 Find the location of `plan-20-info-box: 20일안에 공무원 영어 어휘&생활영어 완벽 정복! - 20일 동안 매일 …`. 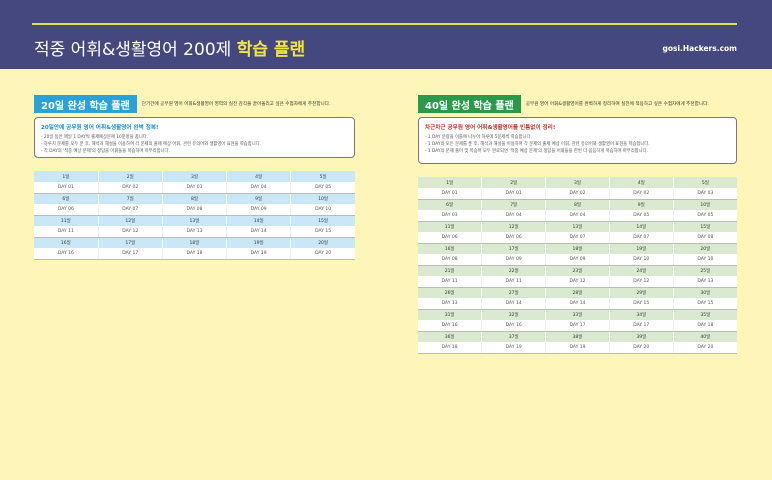

plan-20-info-box: 20일안에 공무원 영어 어휘&생활영어 완벽 정복! - 20일 동안 매일 … is located at coordinates (194, 137).